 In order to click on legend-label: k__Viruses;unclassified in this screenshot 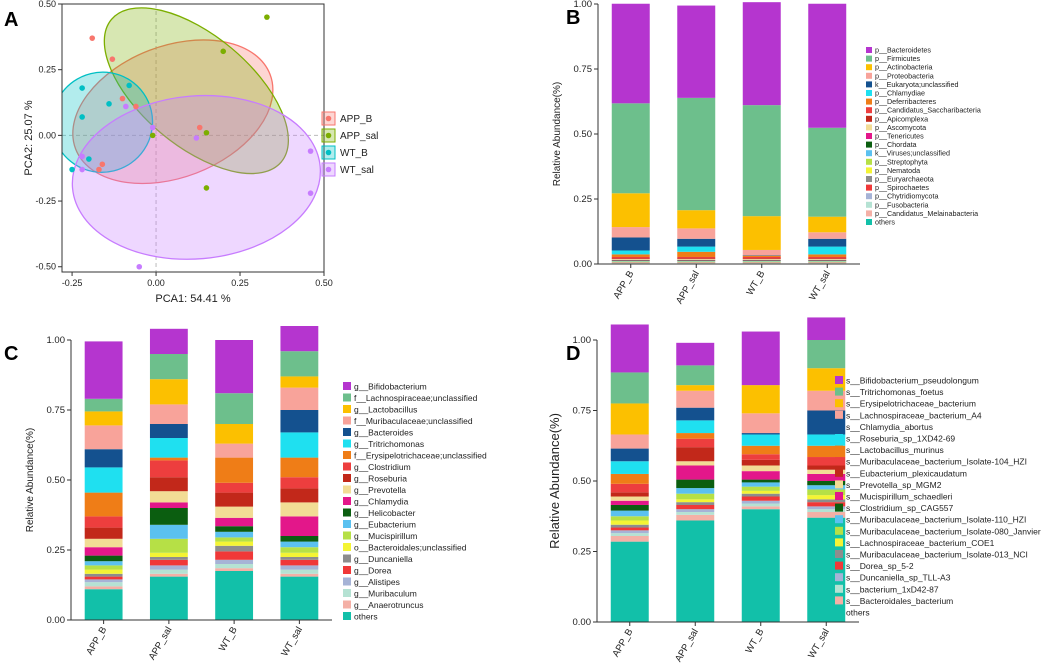, I will do `click(912, 153)`.